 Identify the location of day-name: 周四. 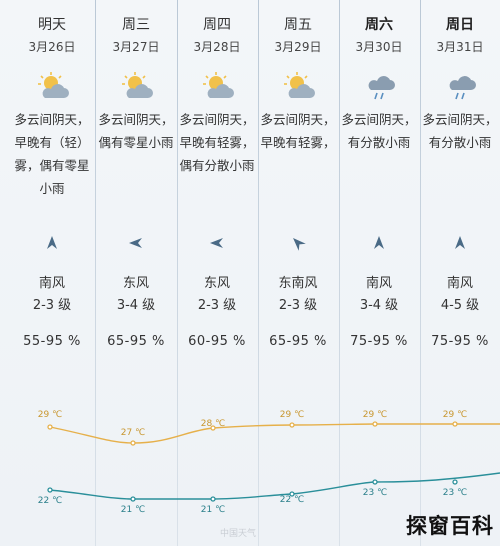
(217, 25).